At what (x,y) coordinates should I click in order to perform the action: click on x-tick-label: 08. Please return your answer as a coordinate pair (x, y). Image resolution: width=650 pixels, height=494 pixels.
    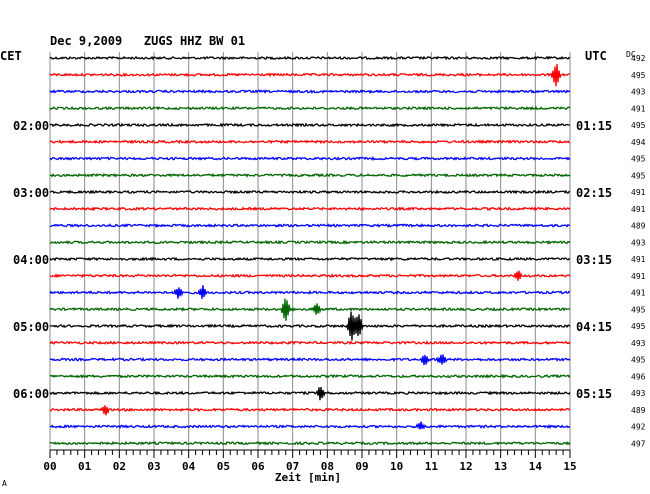
    Looking at the image, I should click on (327, 466).